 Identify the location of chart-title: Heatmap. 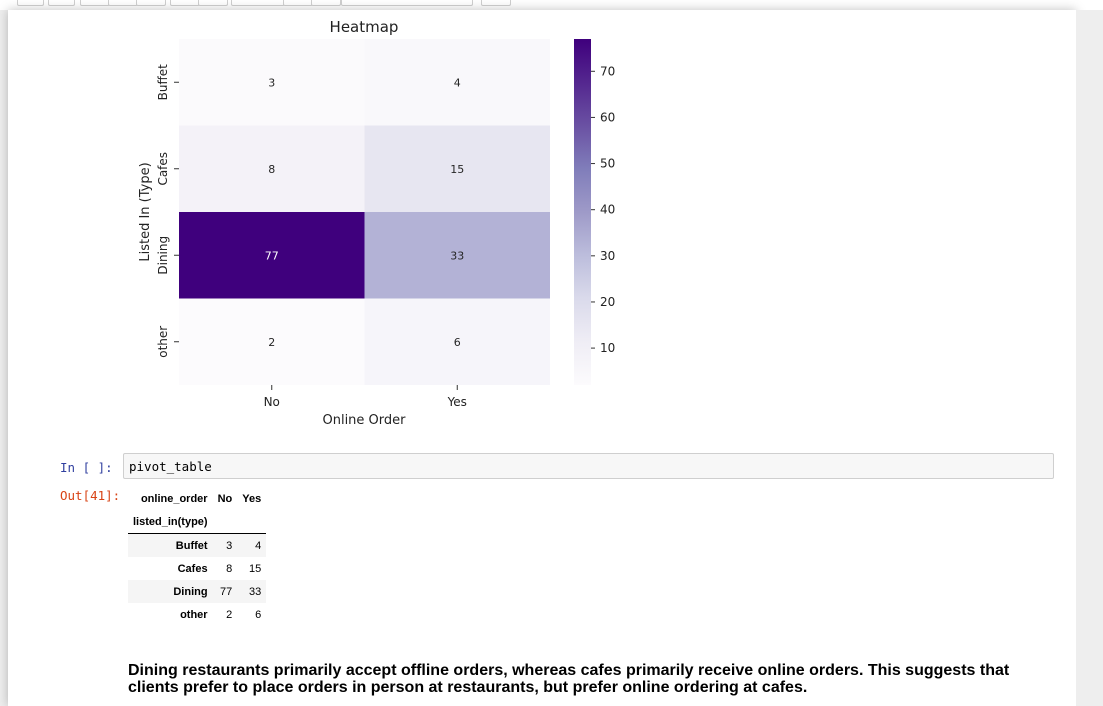
(364, 27).